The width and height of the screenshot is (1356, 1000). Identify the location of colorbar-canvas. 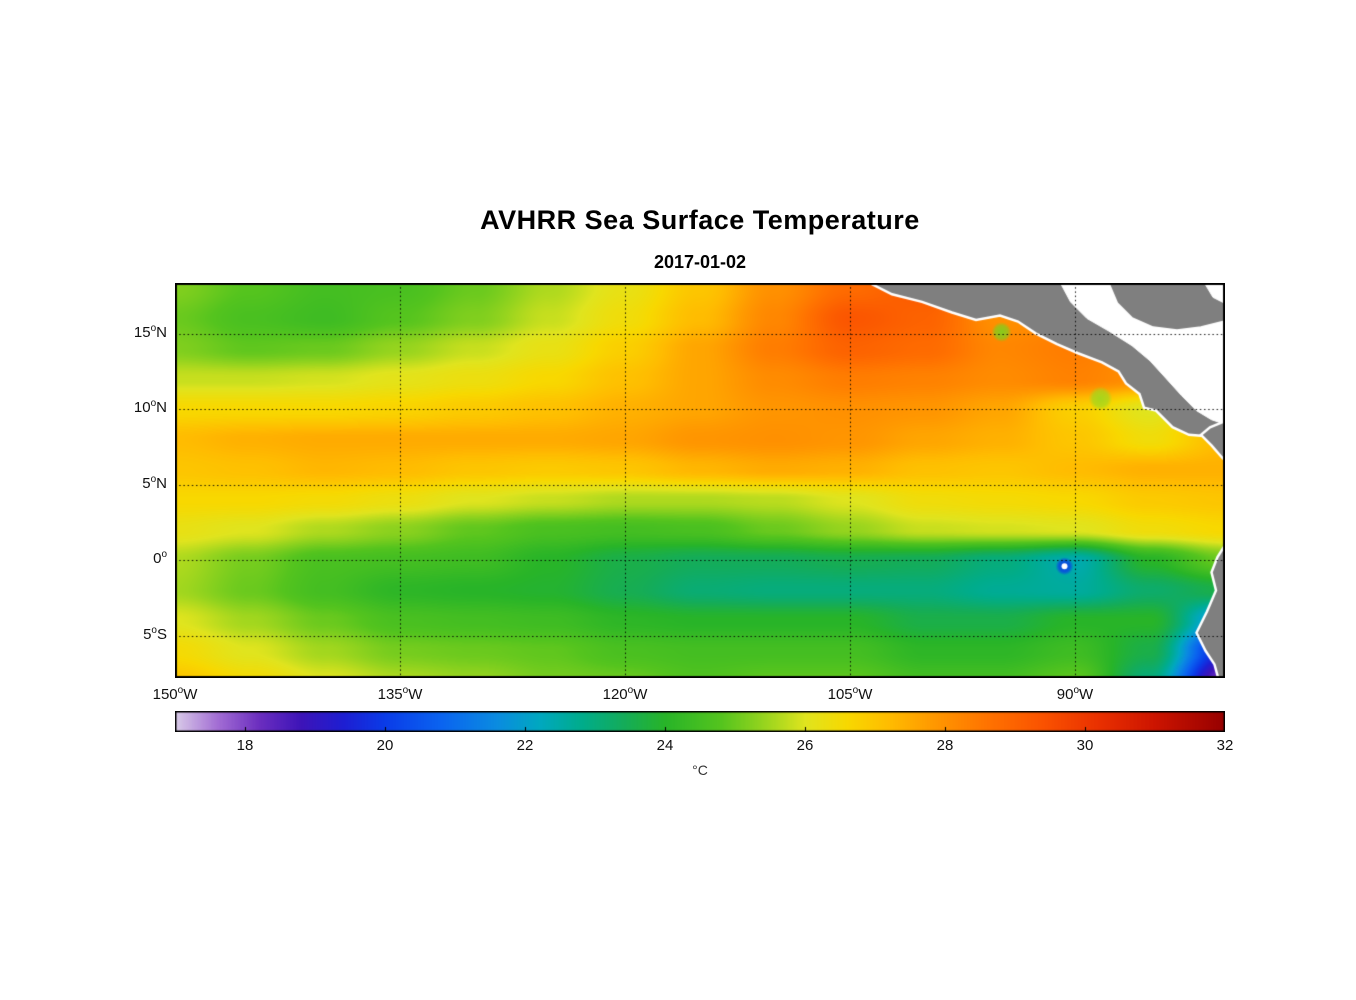
(700, 721).